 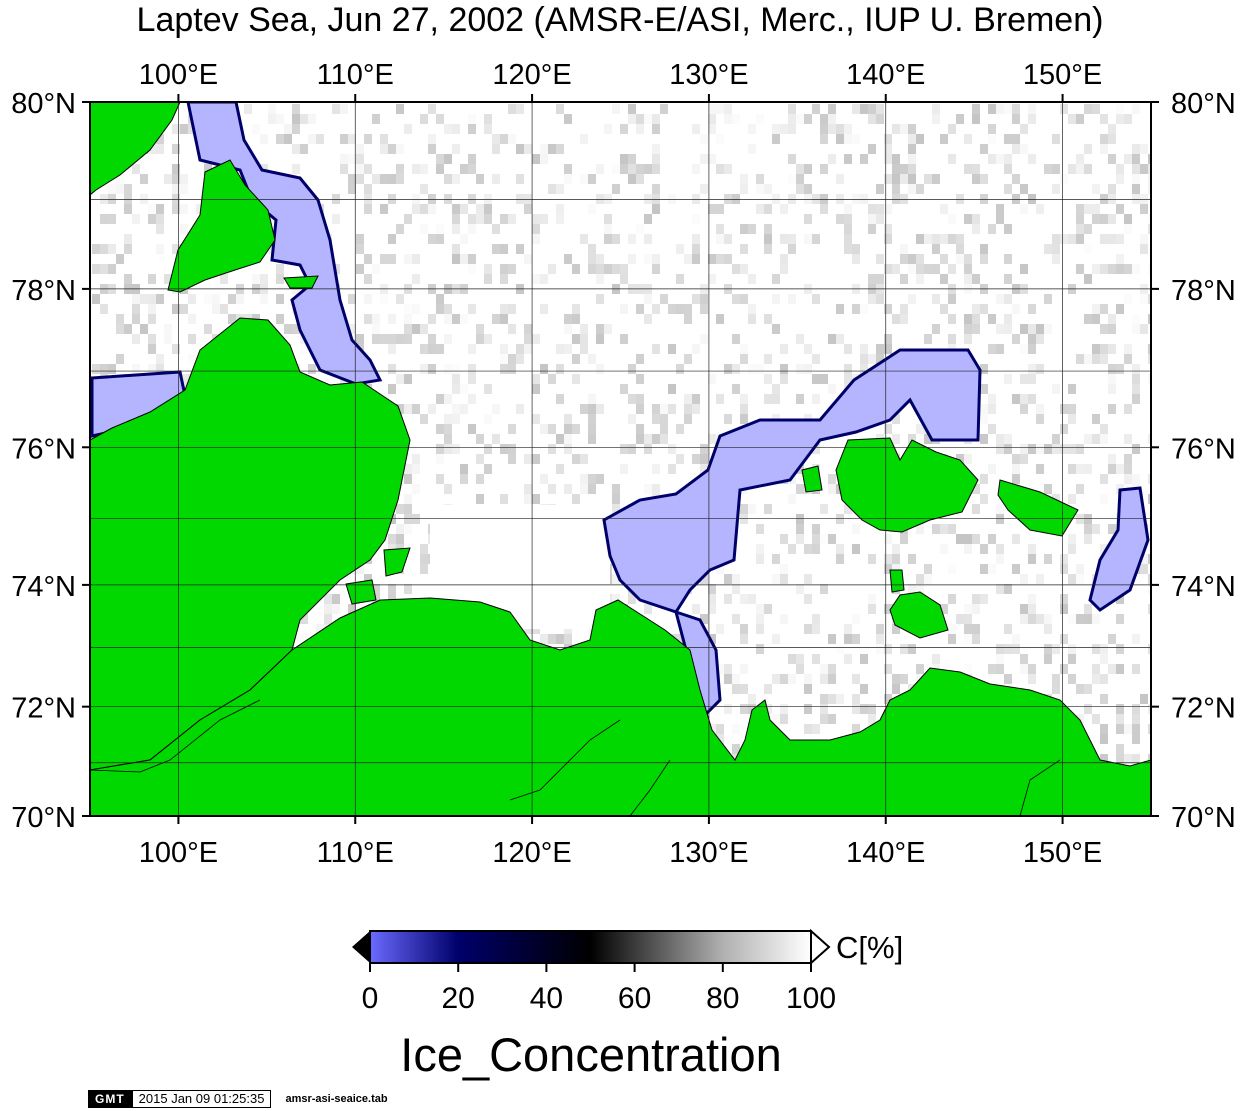 What do you see at coordinates (546, 998) in the screenshot?
I see `colorbar-tick-label: 40` at bounding box center [546, 998].